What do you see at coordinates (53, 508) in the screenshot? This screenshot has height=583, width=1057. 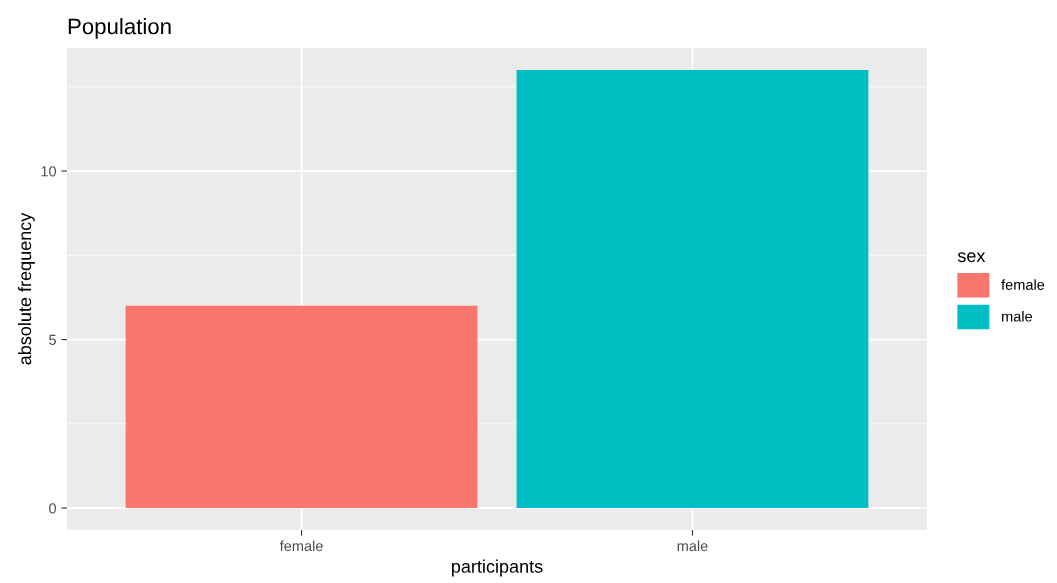 I see `y-tick-label: 0` at bounding box center [53, 508].